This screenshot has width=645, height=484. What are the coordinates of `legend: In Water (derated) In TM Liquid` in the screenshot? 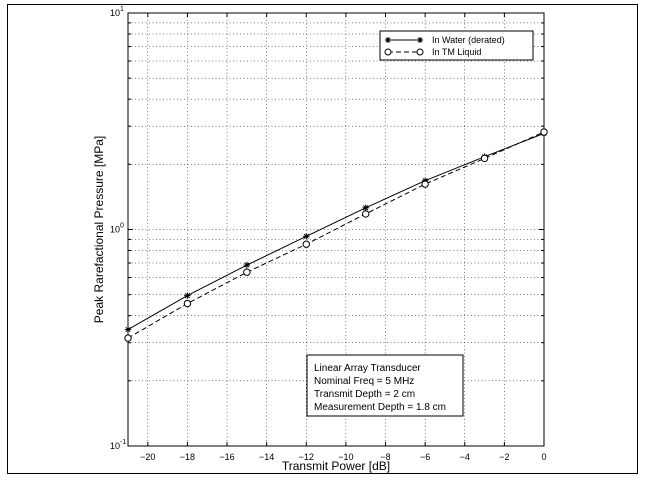 It's located at (456, 45).